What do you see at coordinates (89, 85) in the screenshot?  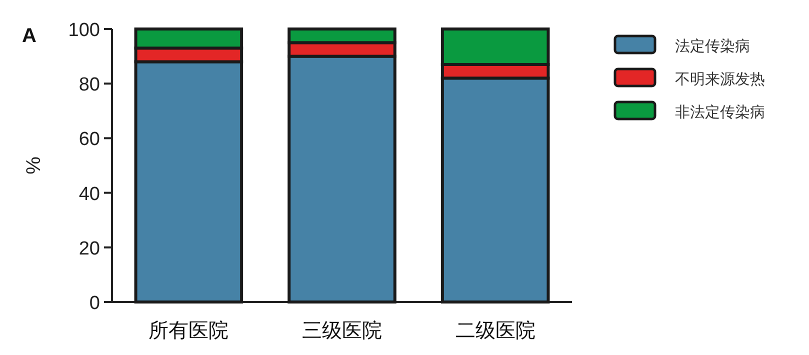 I see `y-tick-label: 80` at bounding box center [89, 85].